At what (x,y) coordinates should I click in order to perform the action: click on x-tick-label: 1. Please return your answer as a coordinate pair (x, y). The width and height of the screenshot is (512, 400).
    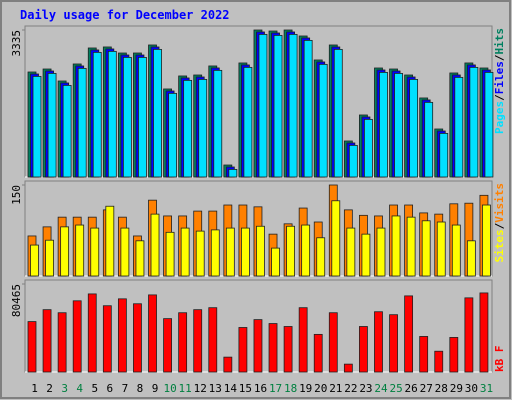
    Looking at the image, I should click on (34, 388).